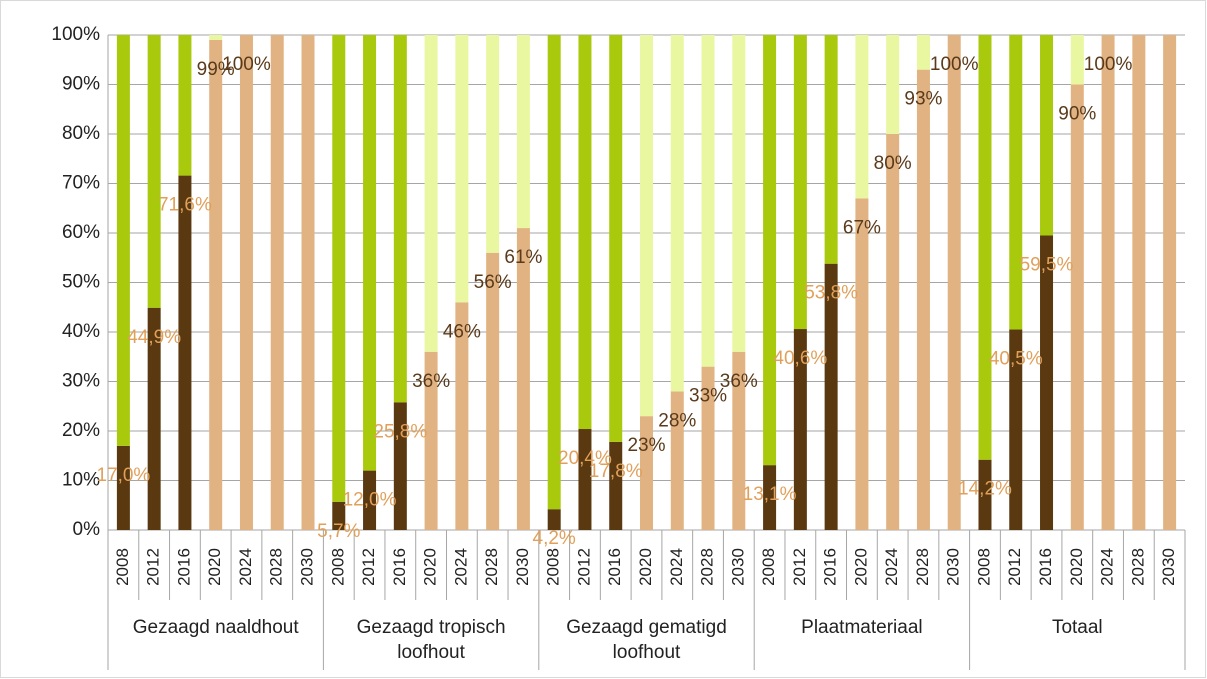 This screenshot has width=1207, height=679. What do you see at coordinates (75, 34) in the screenshot?
I see `y-tick-label: 100%` at bounding box center [75, 34].